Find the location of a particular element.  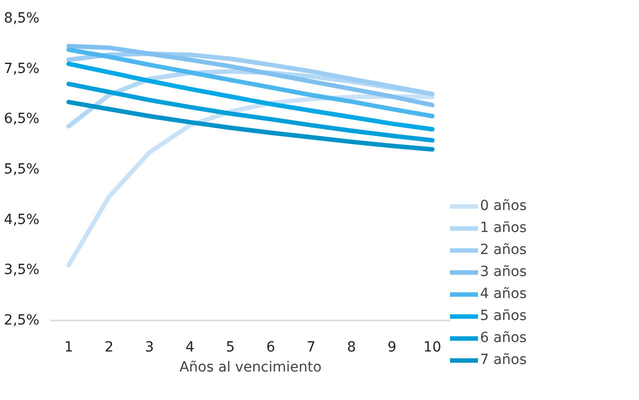

y-tick-label: 2,5% is located at coordinates (22, 320).